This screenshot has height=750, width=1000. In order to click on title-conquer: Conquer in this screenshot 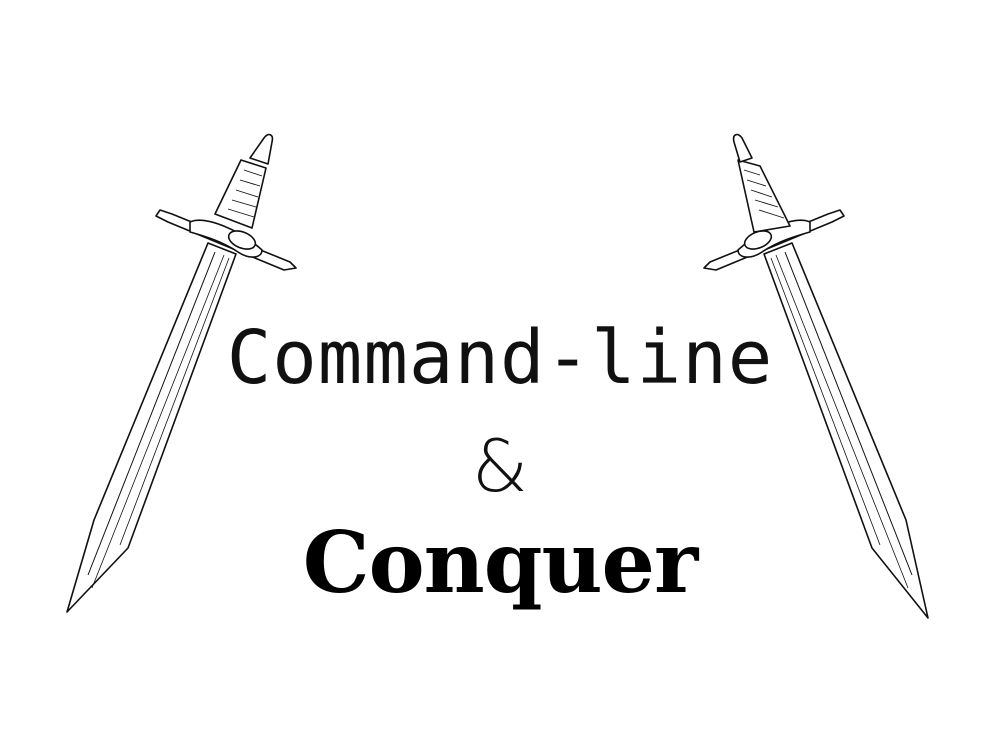, I will do `click(500, 562)`.